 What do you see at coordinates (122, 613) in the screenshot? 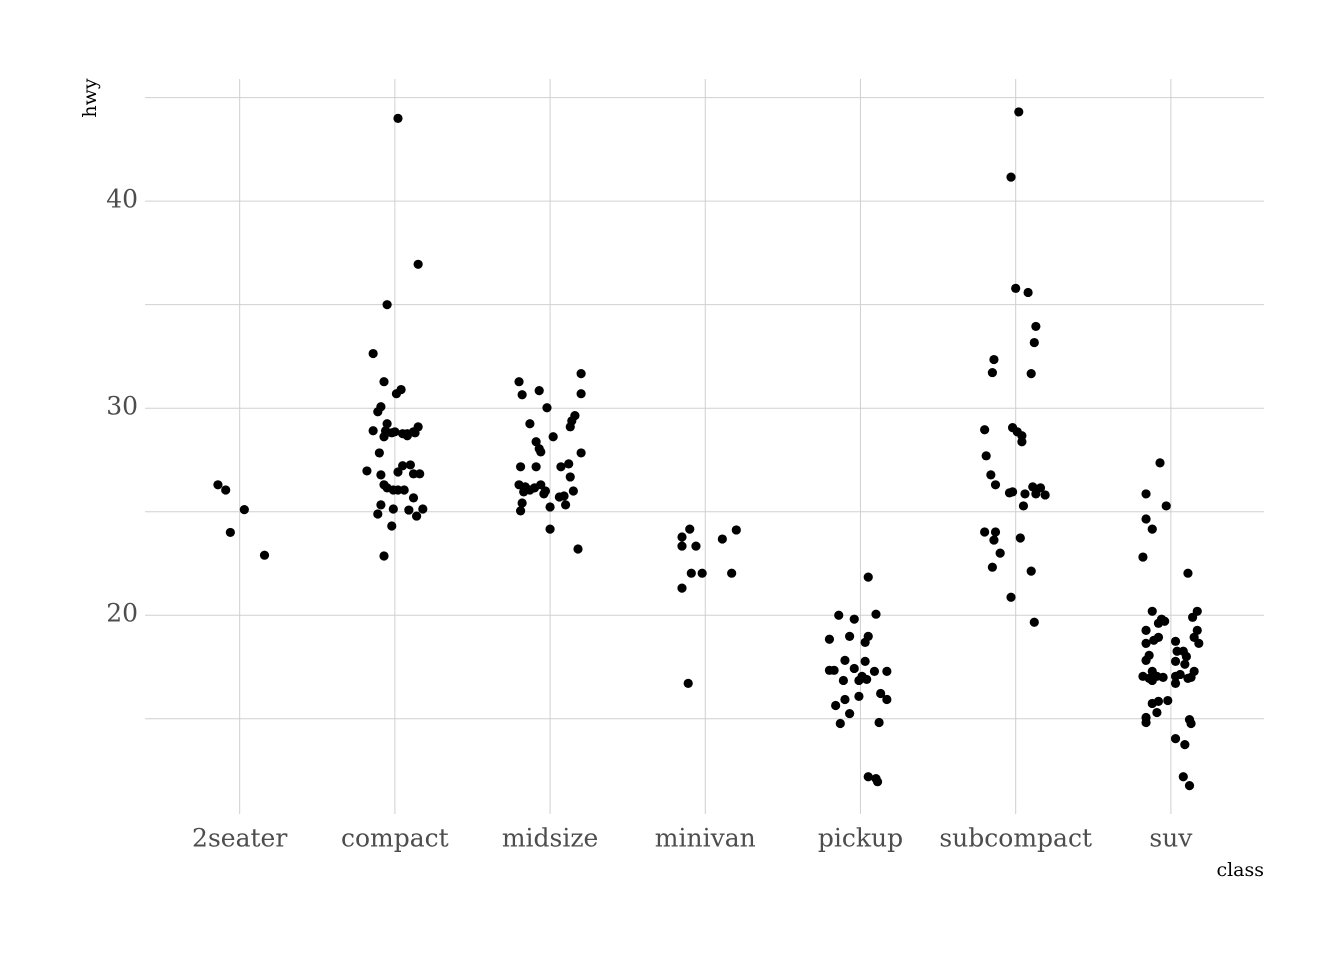
I see `y-tick-label: 20` at bounding box center [122, 613].